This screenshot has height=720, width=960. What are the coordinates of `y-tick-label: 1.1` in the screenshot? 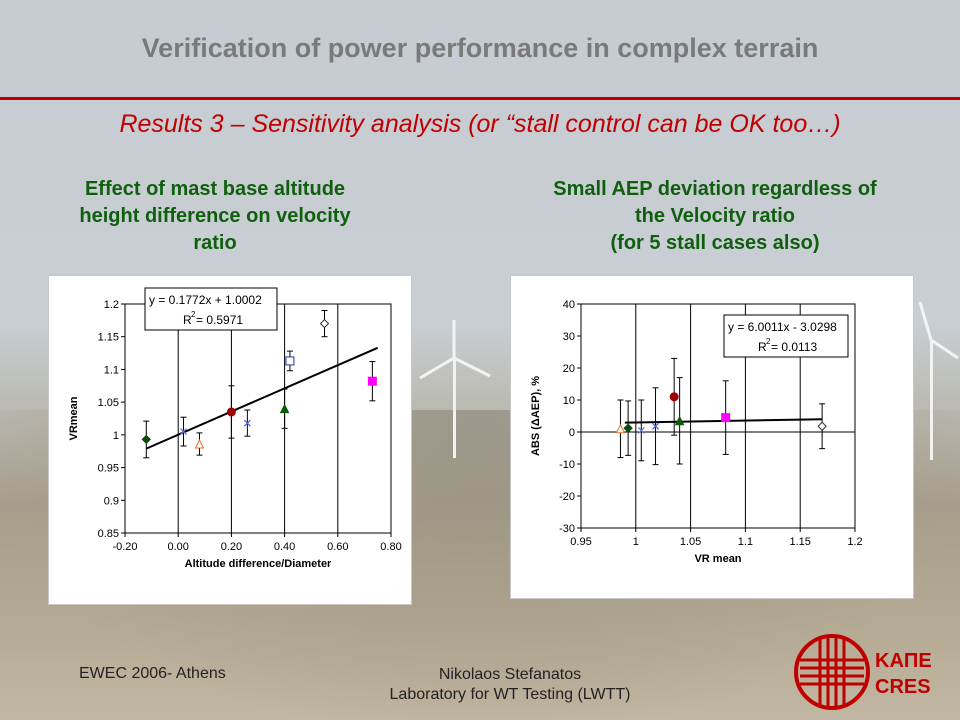 It's located at (111, 370).